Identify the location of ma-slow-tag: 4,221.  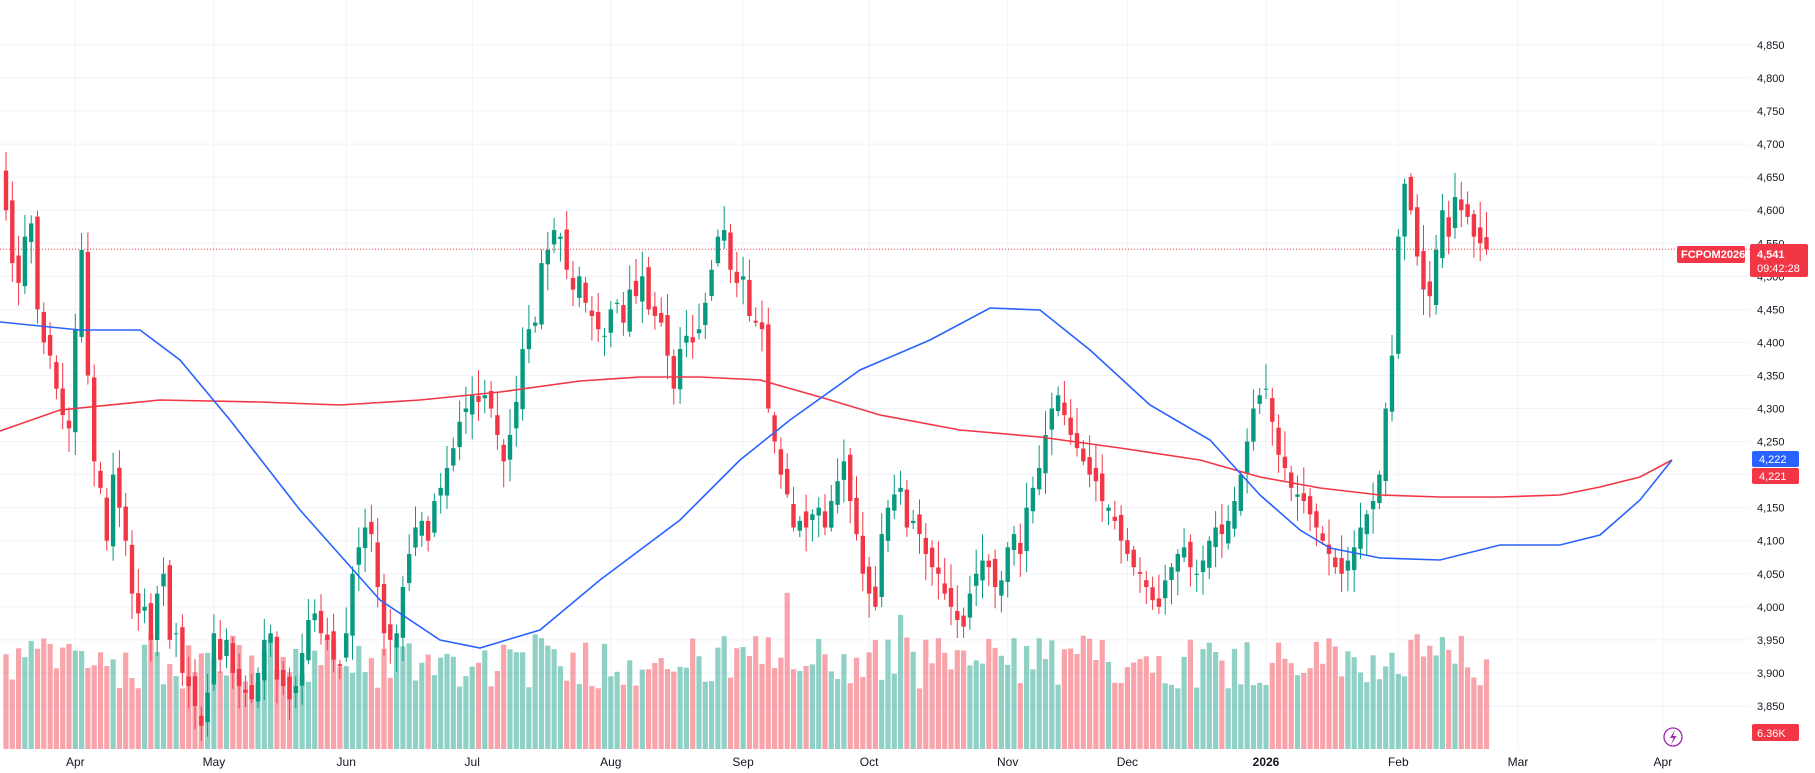
(1775, 476).